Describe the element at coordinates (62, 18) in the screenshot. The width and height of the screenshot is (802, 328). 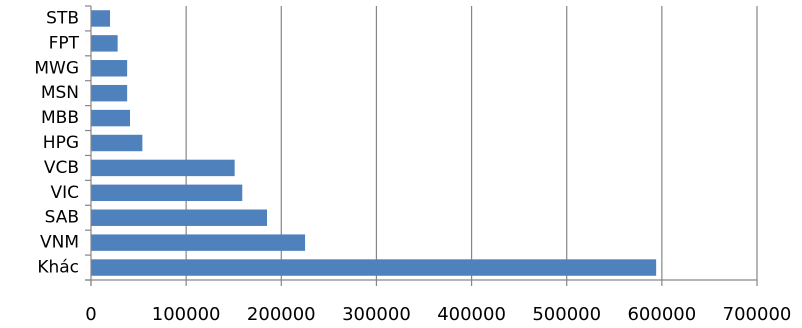
I see `category-label: STB` at that location.